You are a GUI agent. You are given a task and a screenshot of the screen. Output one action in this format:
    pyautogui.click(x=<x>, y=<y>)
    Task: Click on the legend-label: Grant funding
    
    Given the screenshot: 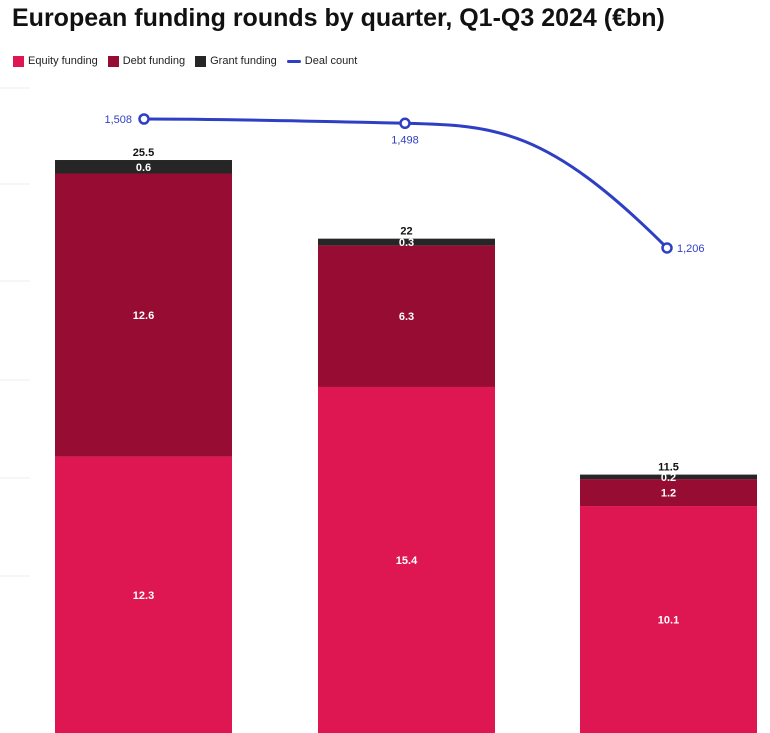 What is the action you would take?
    pyautogui.click(x=243, y=61)
    